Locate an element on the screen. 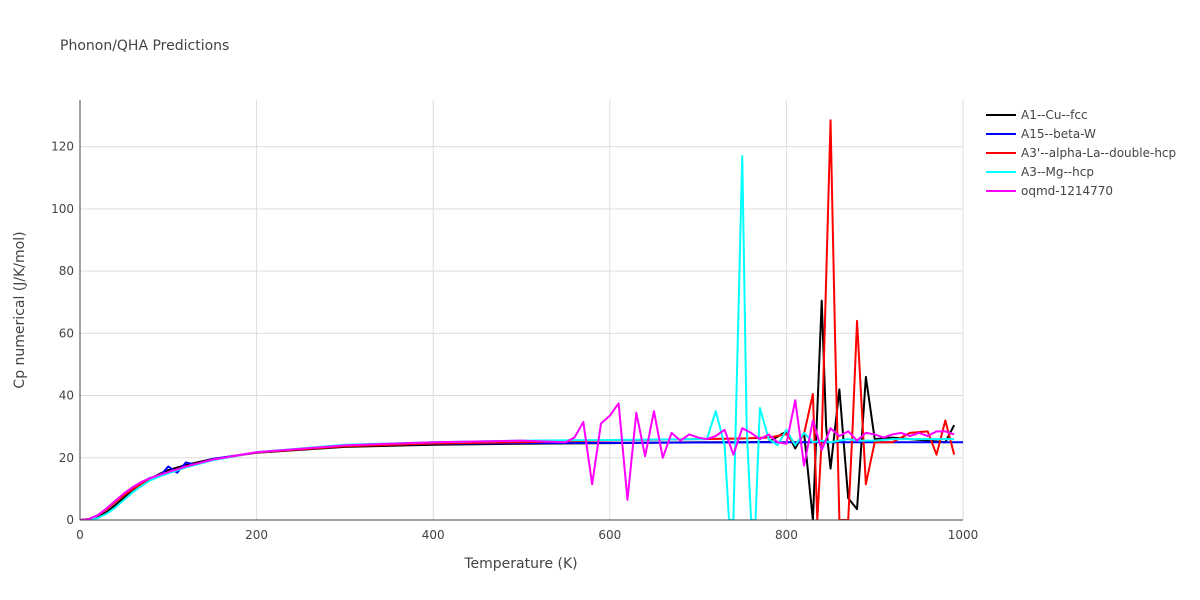 The image size is (1200, 600). y-axis-title: Cp numerical (J/K/mol) is located at coordinates (20, 309).